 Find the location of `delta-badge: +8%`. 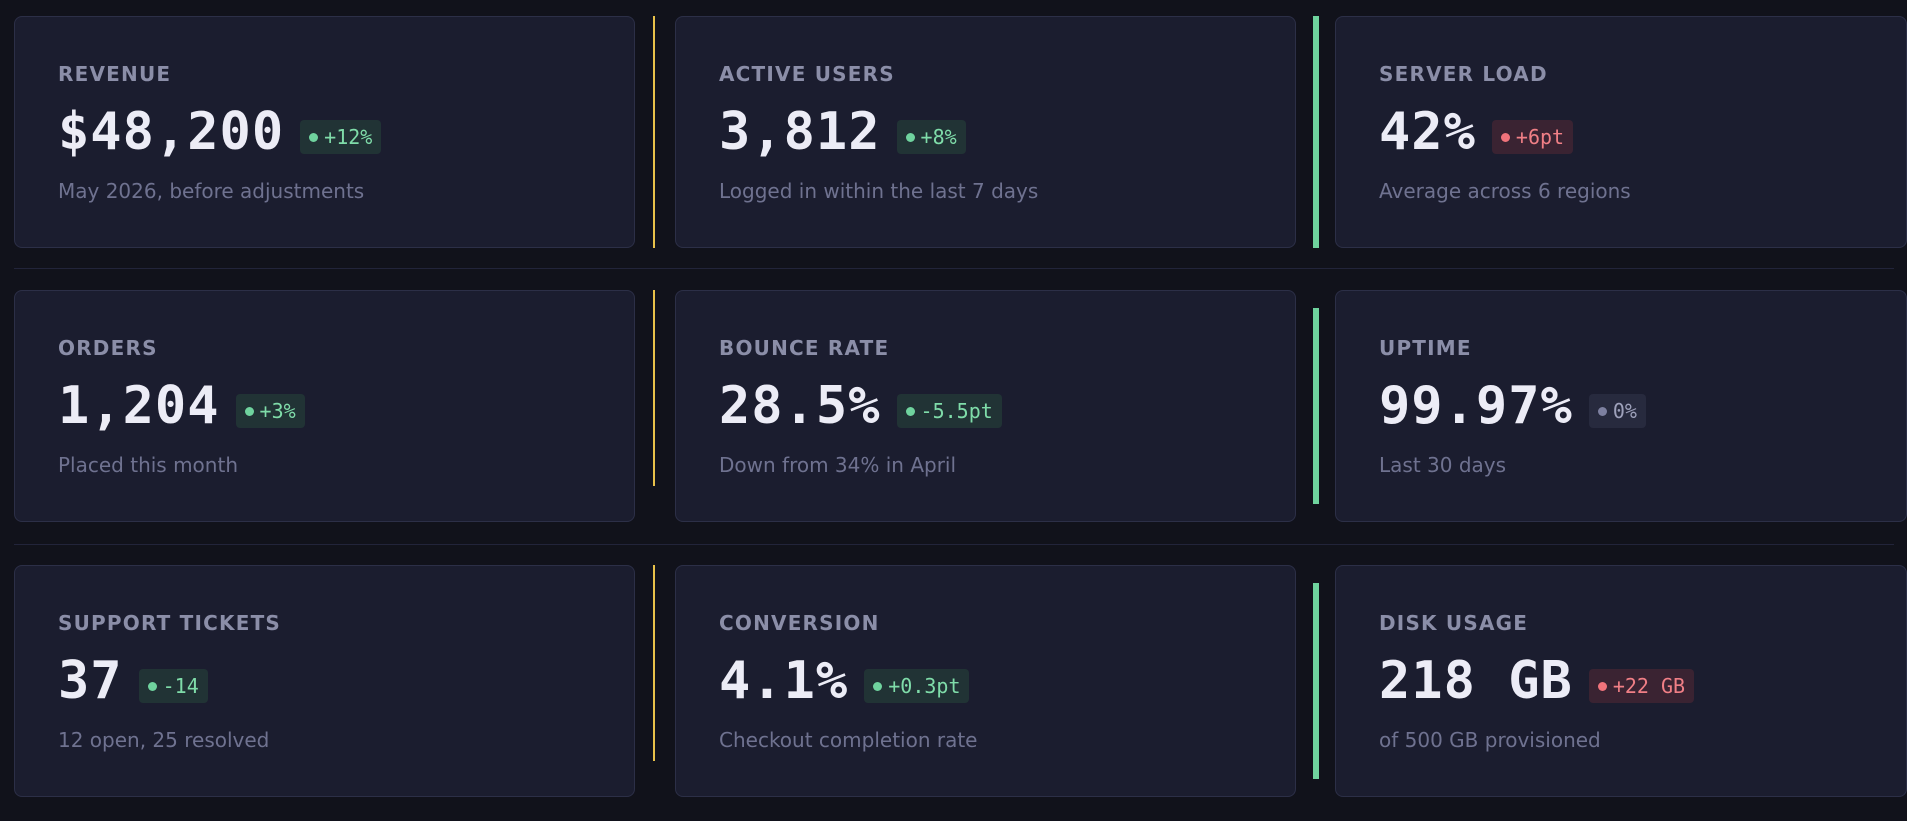

delta-badge: +8% is located at coordinates (931, 137).